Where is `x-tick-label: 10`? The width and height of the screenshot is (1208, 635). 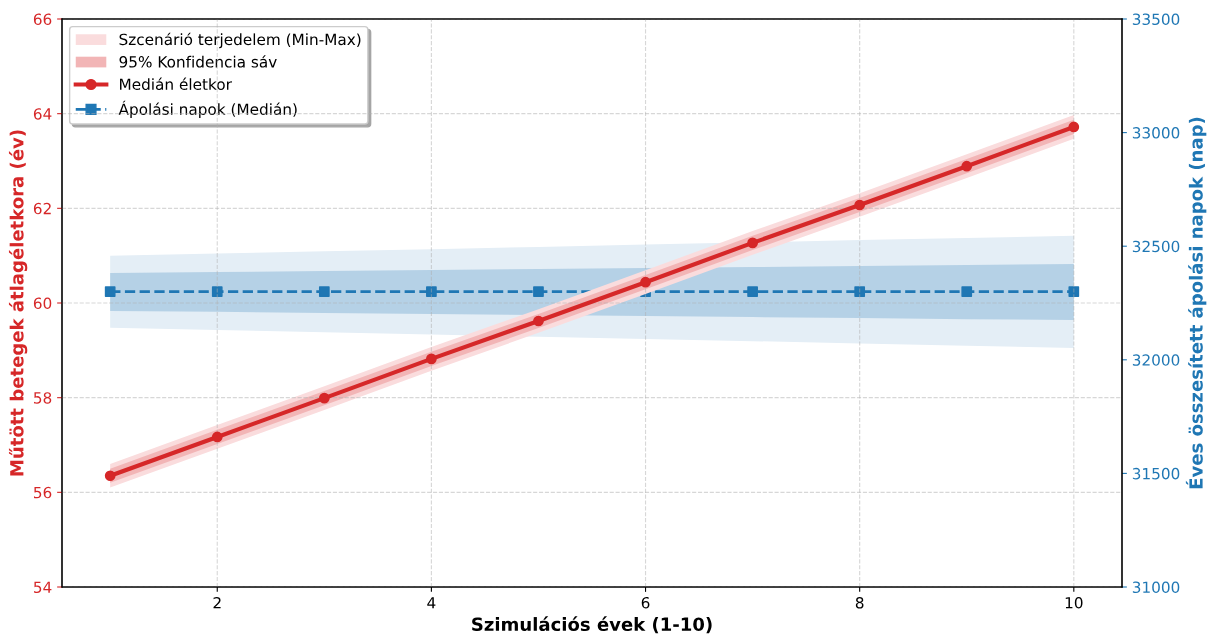
x-tick-label: 10 is located at coordinates (1074, 602).